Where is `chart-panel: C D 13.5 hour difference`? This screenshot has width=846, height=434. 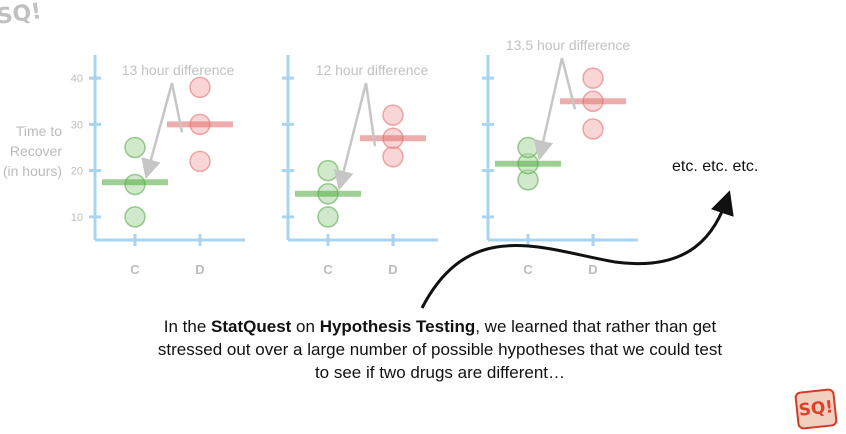
chart-panel: C D 13.5 hour difference is located at coordinates (560, 157).